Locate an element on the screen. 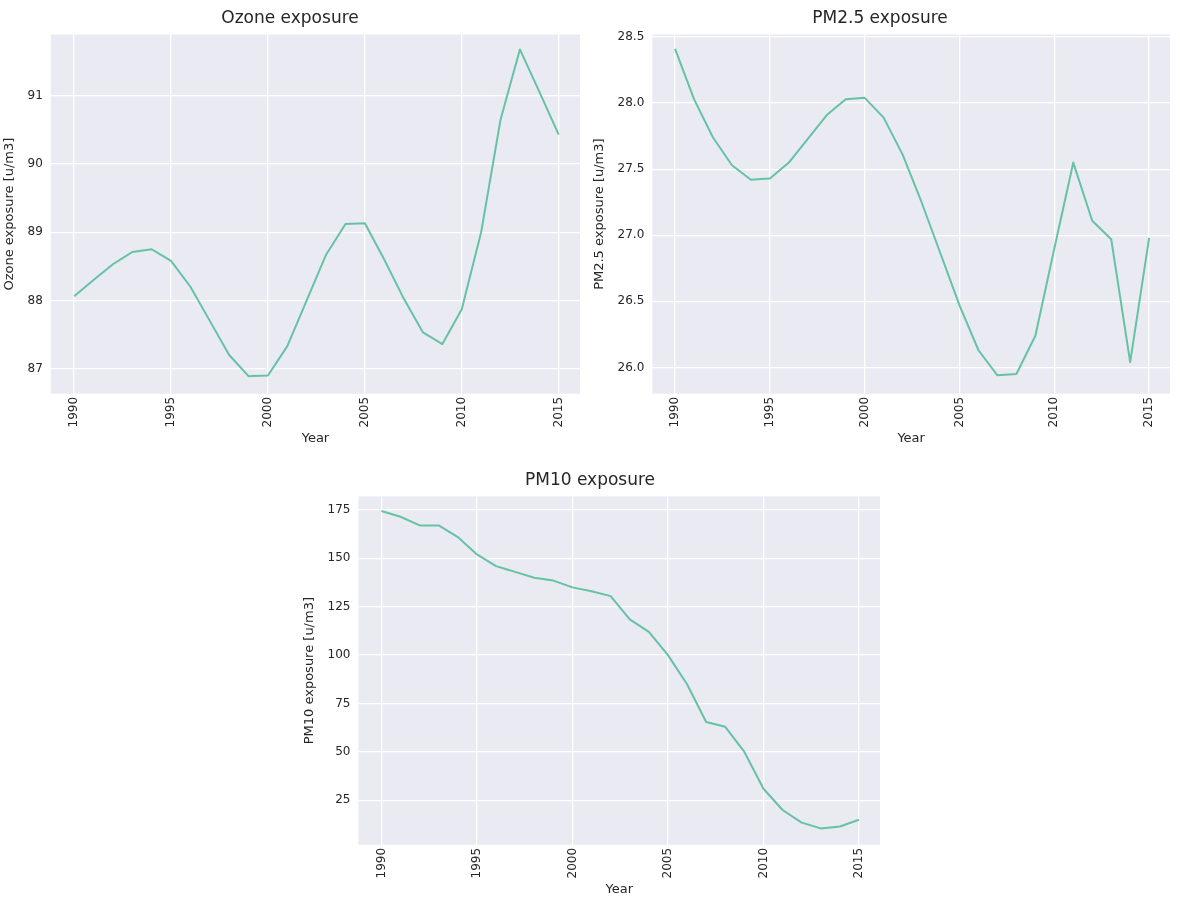  y-axis-title: PM2.5 exposure [u/m3] is located at coordinates (599, 214).